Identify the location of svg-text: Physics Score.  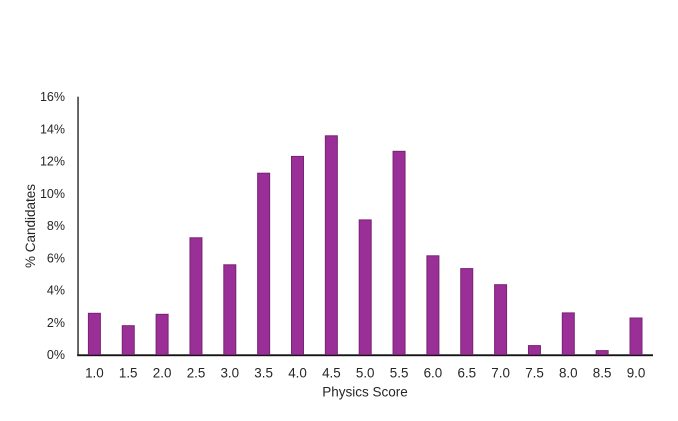
(365, 392).